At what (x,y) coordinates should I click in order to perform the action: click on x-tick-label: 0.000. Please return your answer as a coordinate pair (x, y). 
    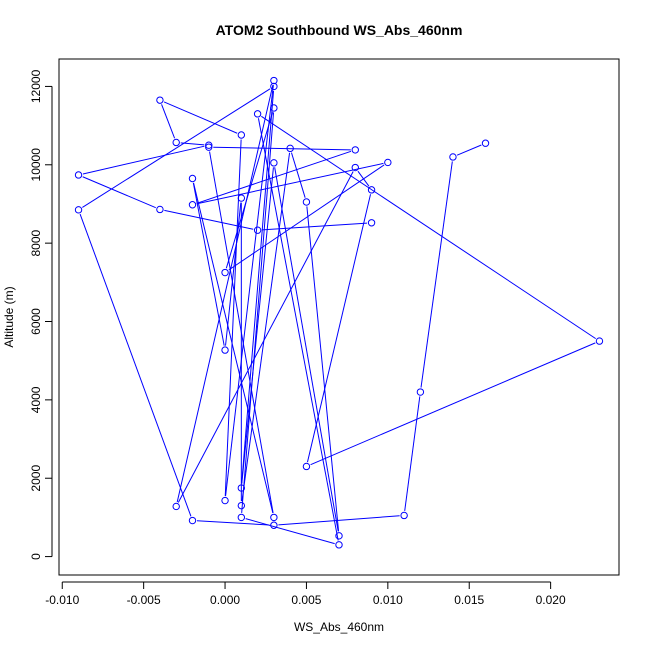
    Looking at the image, I should click on (225, 600).